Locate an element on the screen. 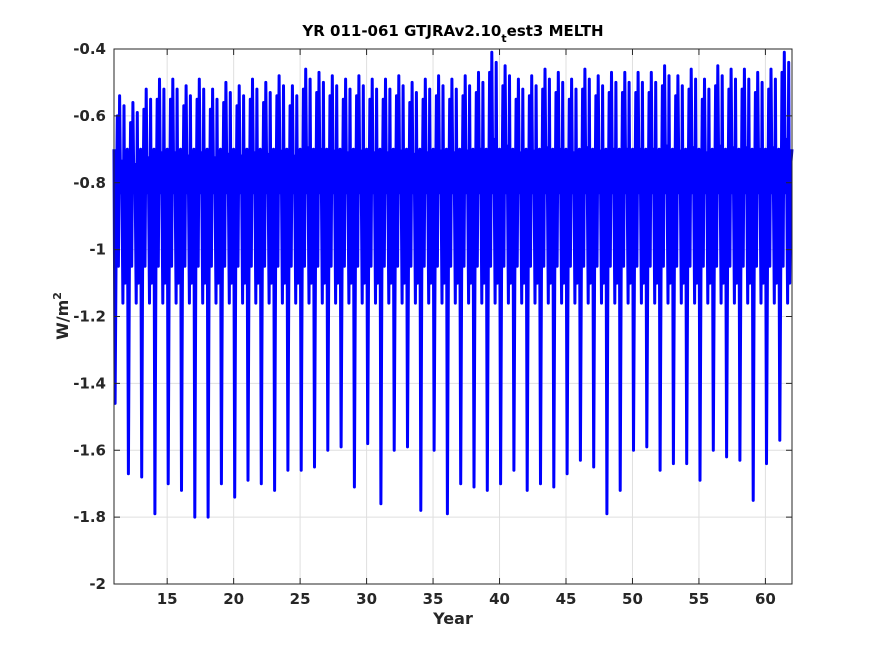  x-tick-label: 40 is located at coordinates (499, 599).